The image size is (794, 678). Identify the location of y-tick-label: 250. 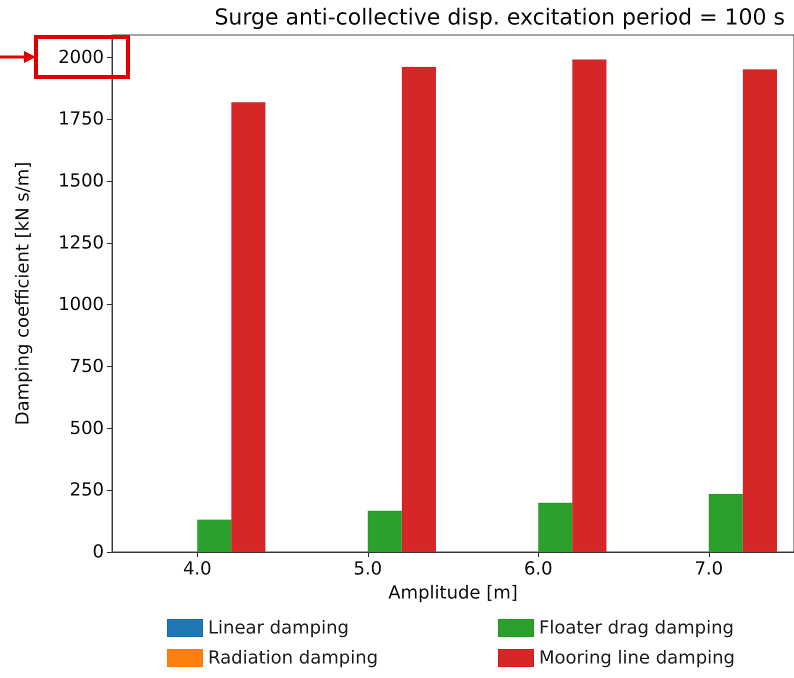
(87, 490).